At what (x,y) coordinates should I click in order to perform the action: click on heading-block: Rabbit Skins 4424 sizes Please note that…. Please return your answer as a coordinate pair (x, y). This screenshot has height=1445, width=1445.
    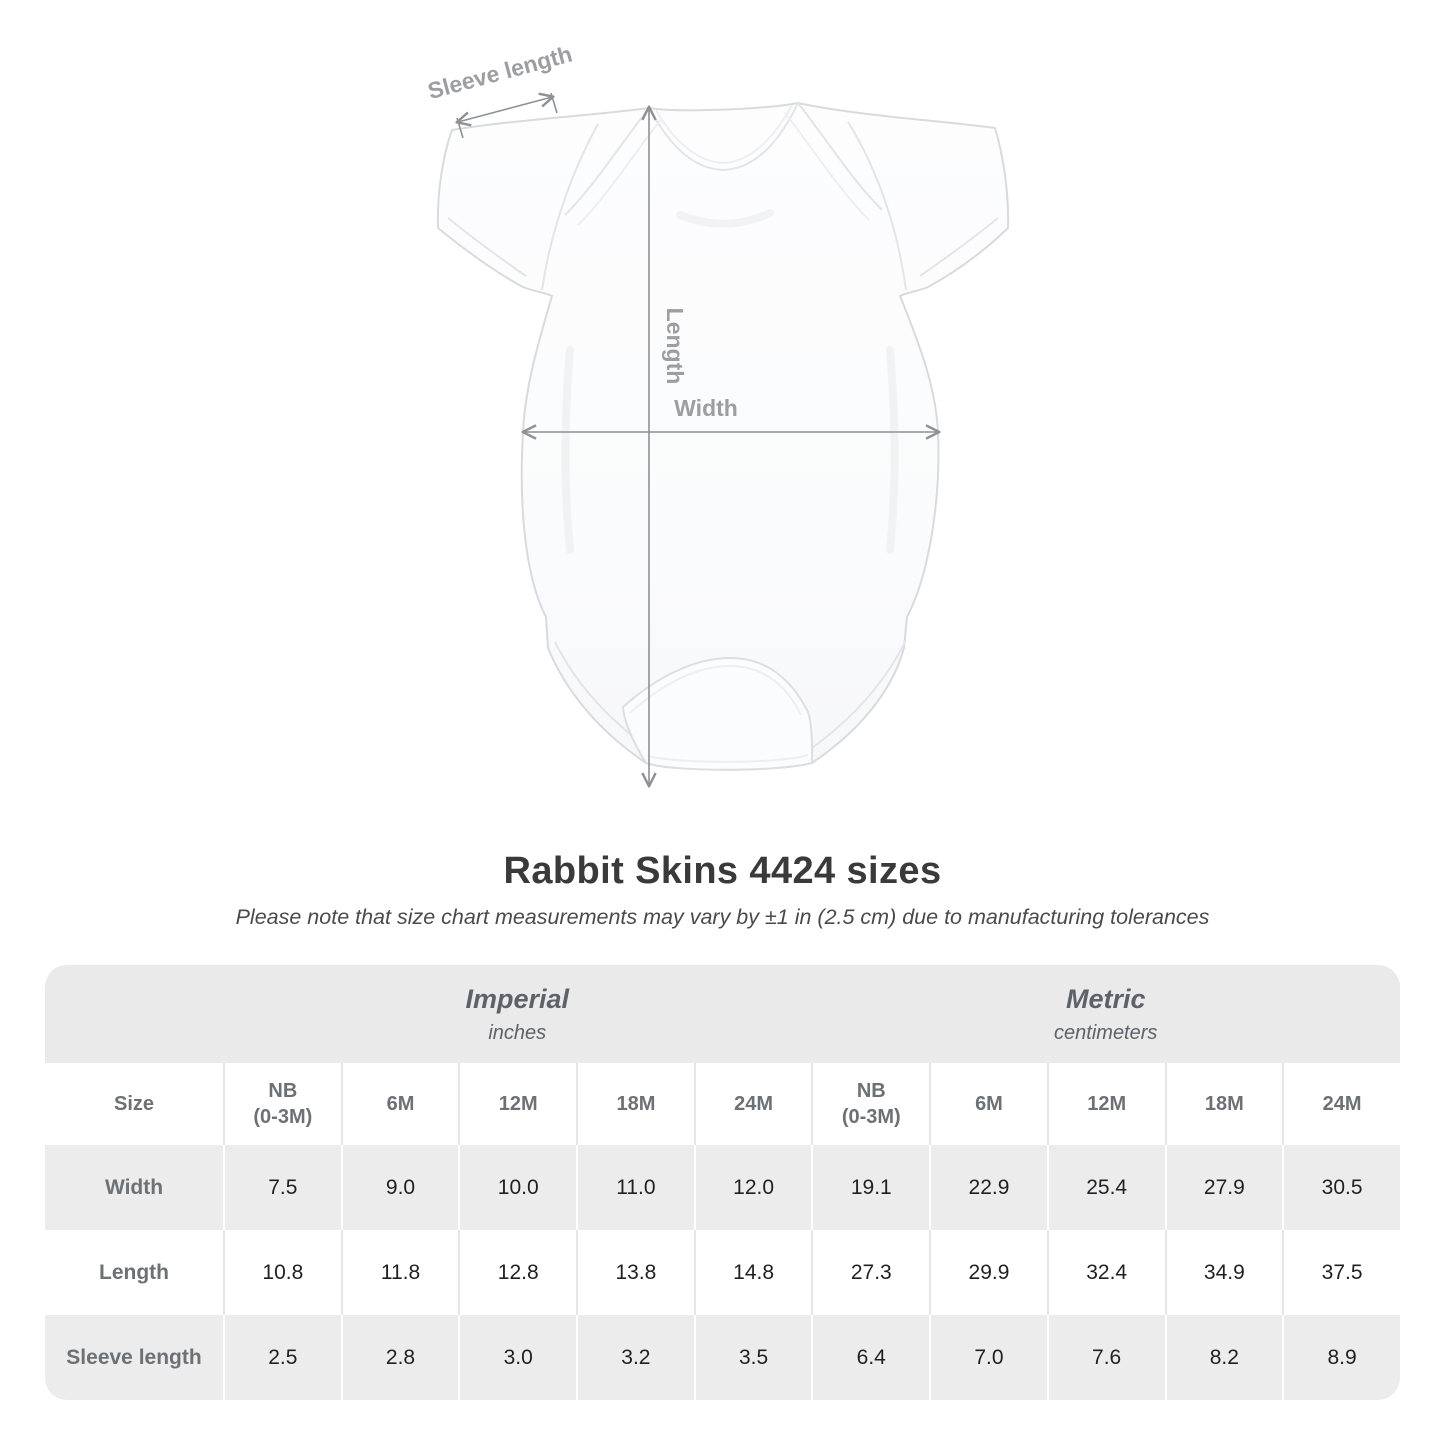
    Looking at the image, I should click on (722, 890).